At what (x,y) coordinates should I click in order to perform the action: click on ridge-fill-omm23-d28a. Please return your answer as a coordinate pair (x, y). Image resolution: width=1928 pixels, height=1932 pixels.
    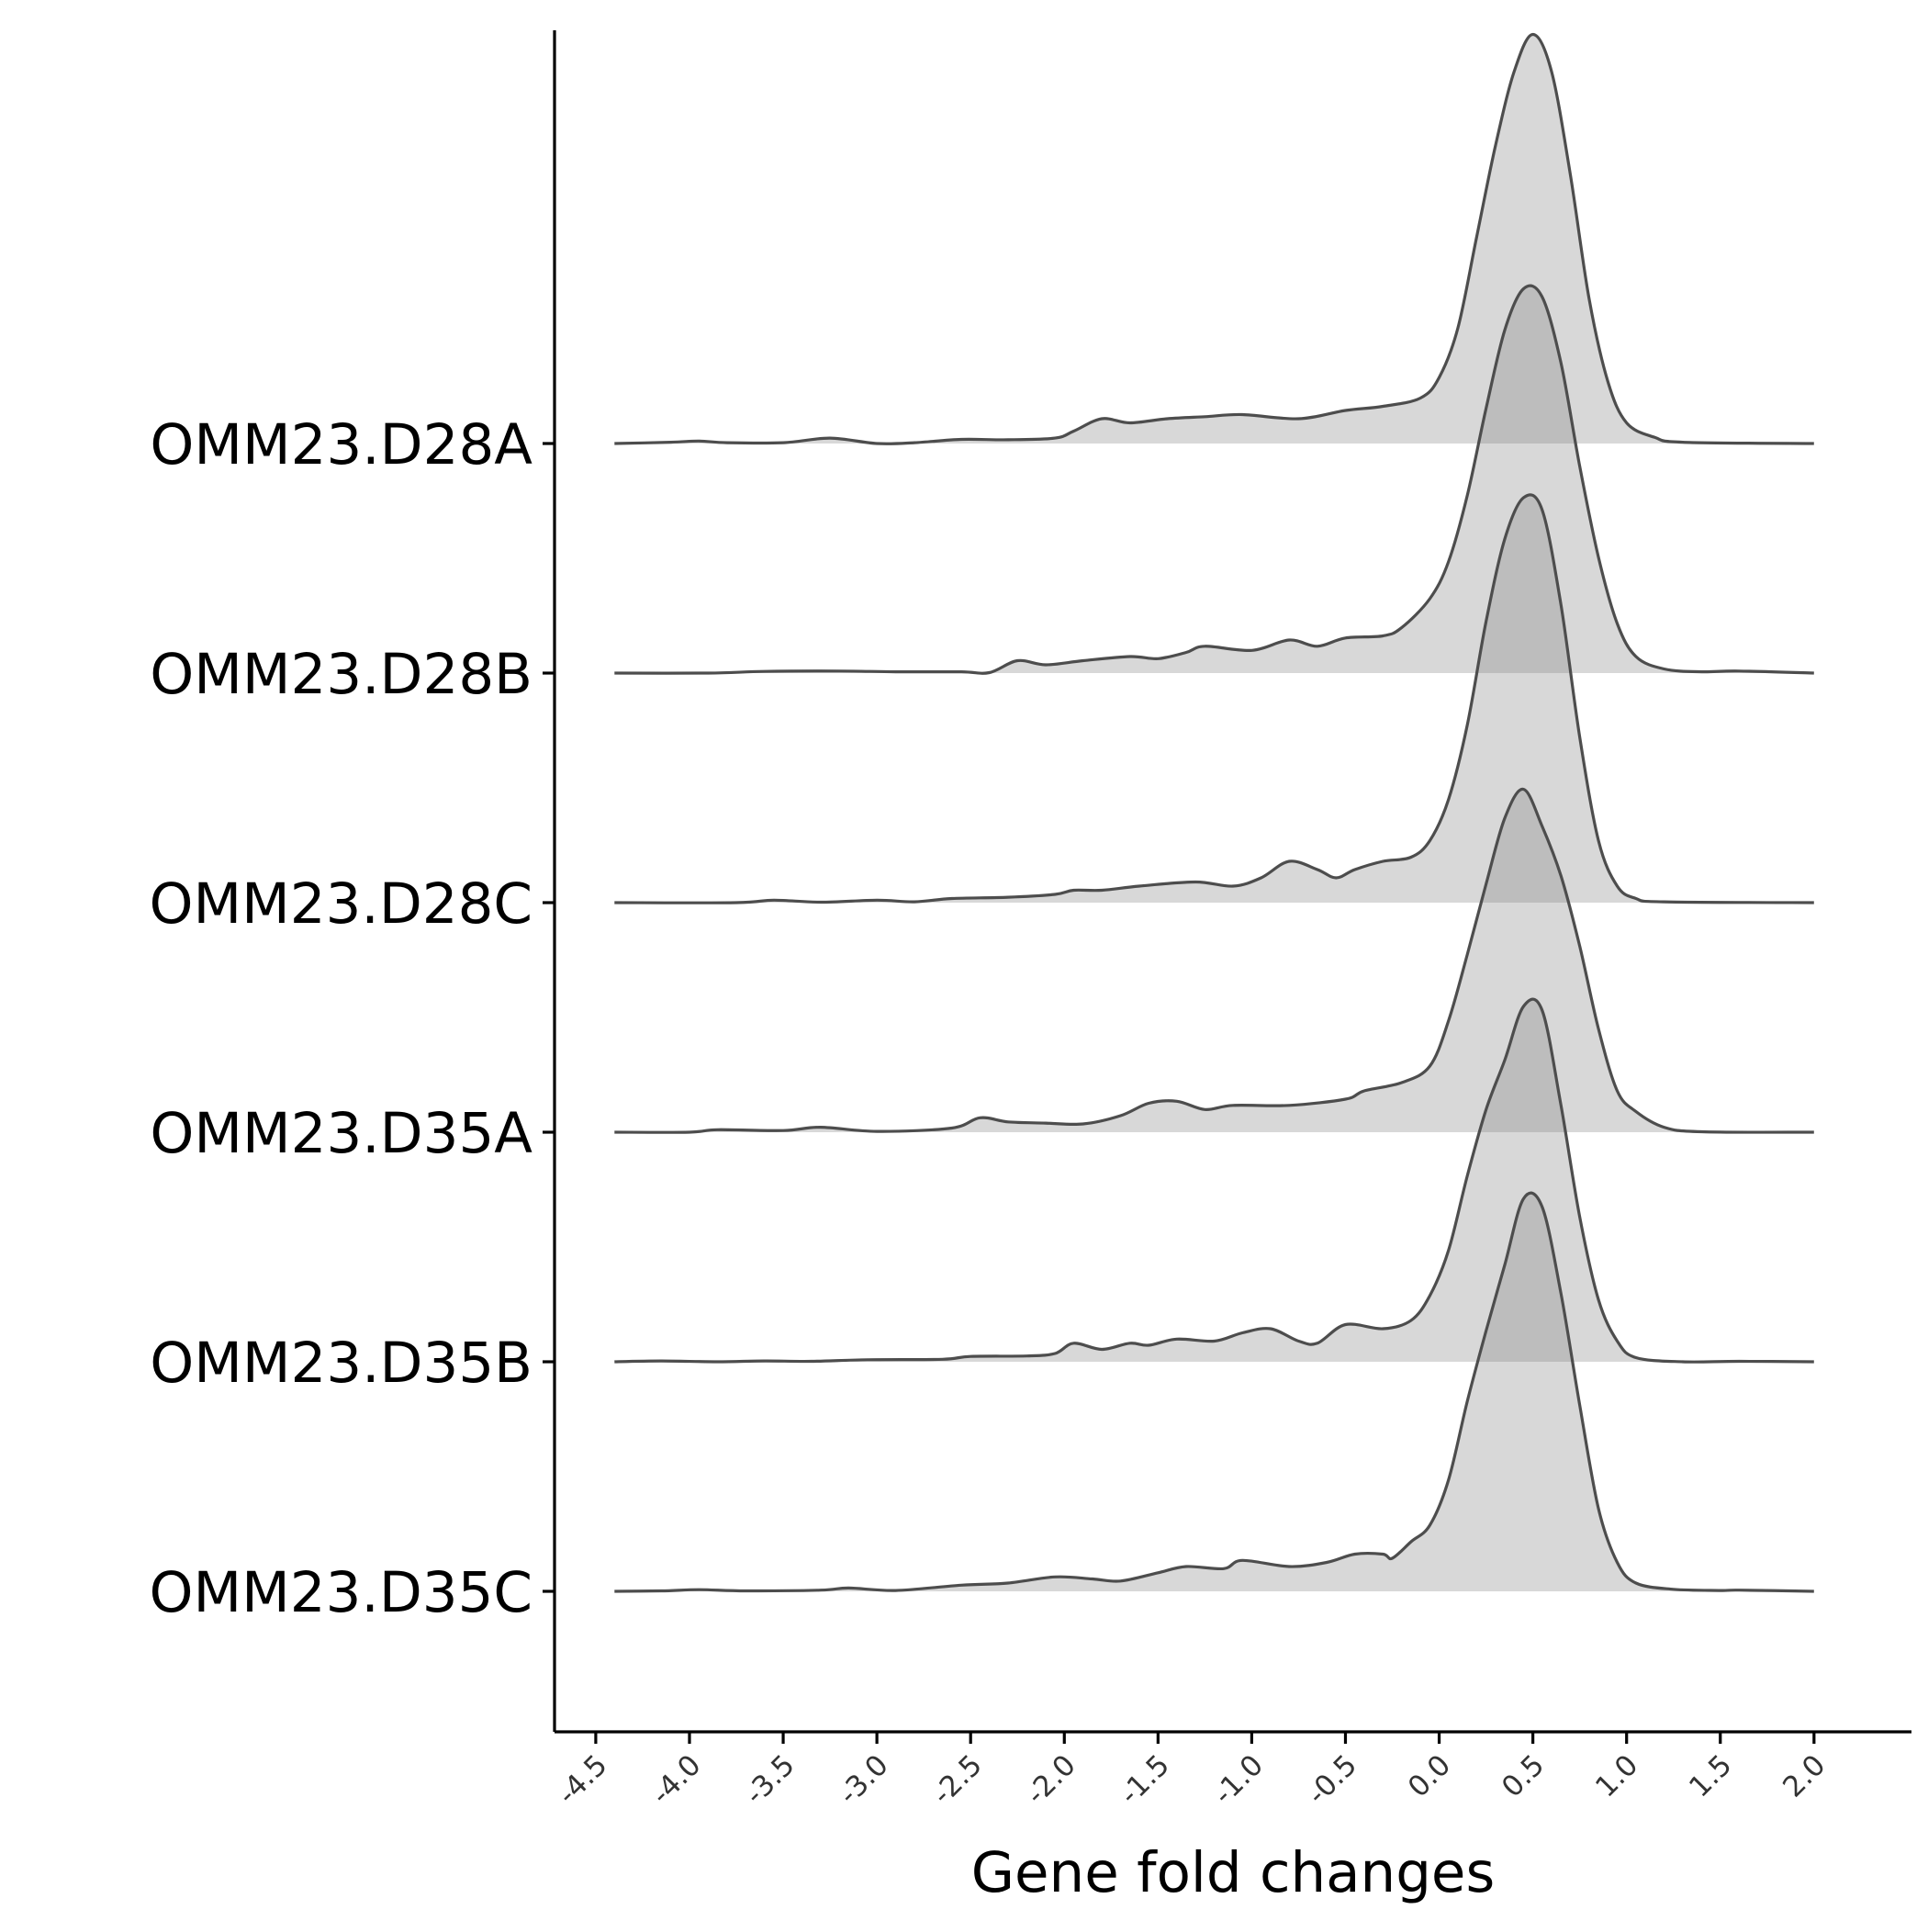
    Looking at the image, I should click on (1214, 239).